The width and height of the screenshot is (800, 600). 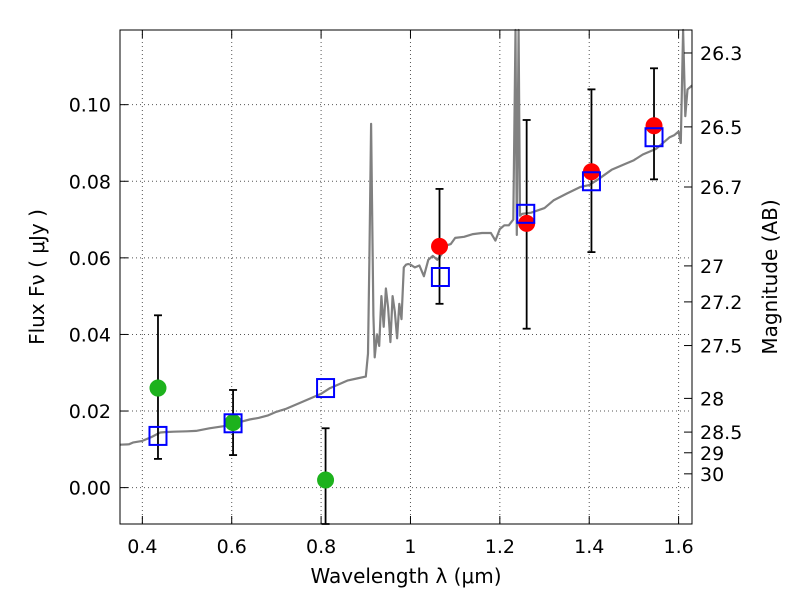 I want to click on right-tick-label: 29, so click(x=712, y=454).